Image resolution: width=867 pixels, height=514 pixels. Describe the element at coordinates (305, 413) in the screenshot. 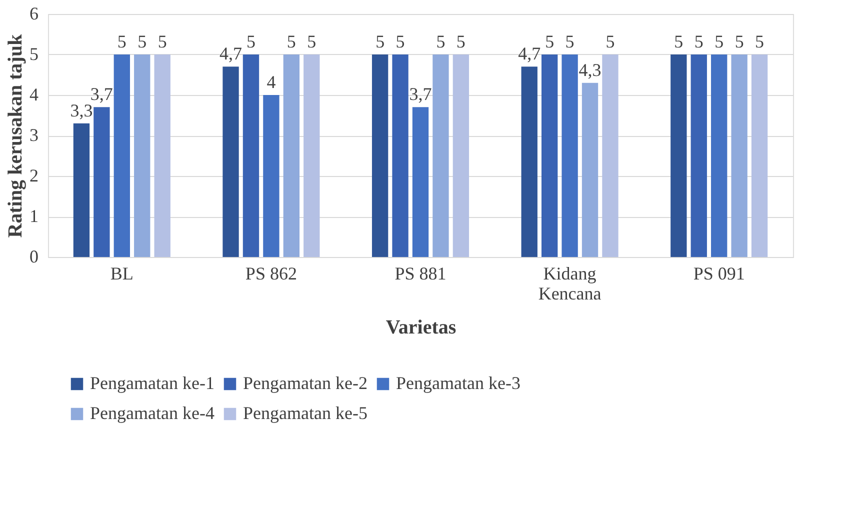

I see `legend-label: Pengamatan ke-5` at that location.